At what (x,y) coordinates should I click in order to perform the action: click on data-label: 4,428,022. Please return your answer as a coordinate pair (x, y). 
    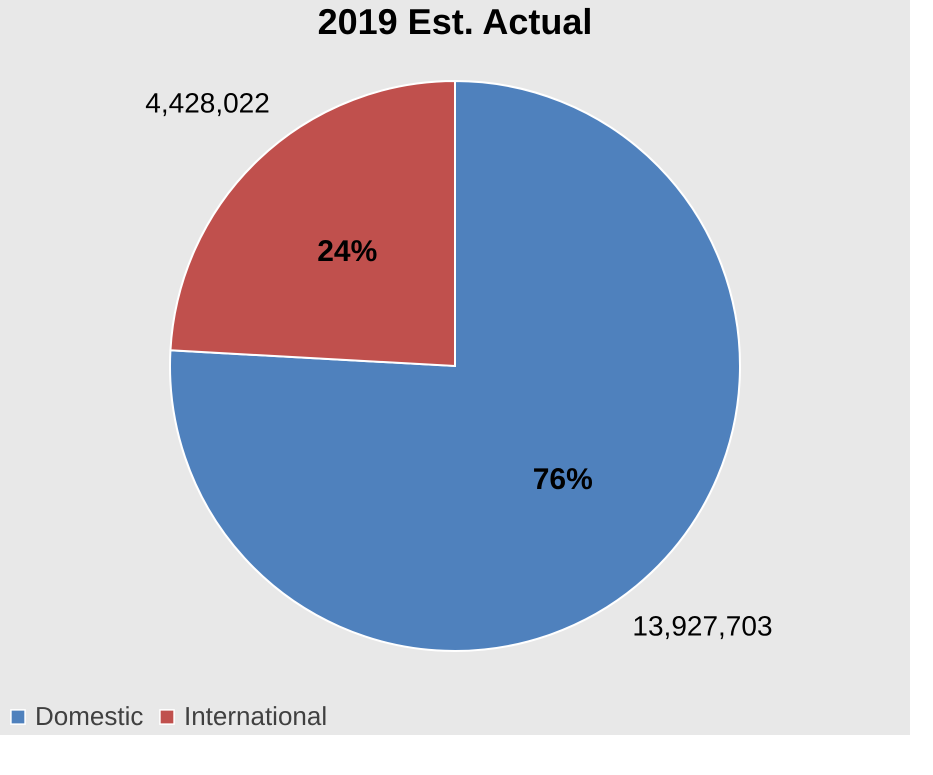
    Looking at the image, I should click on (207, 103).